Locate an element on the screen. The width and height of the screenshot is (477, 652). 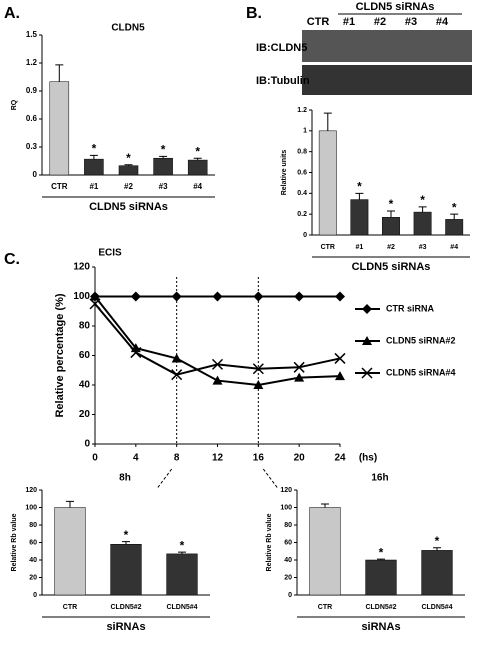
x-axis-label: CLDN5 siRNAs is located at coordinates (128, 207).